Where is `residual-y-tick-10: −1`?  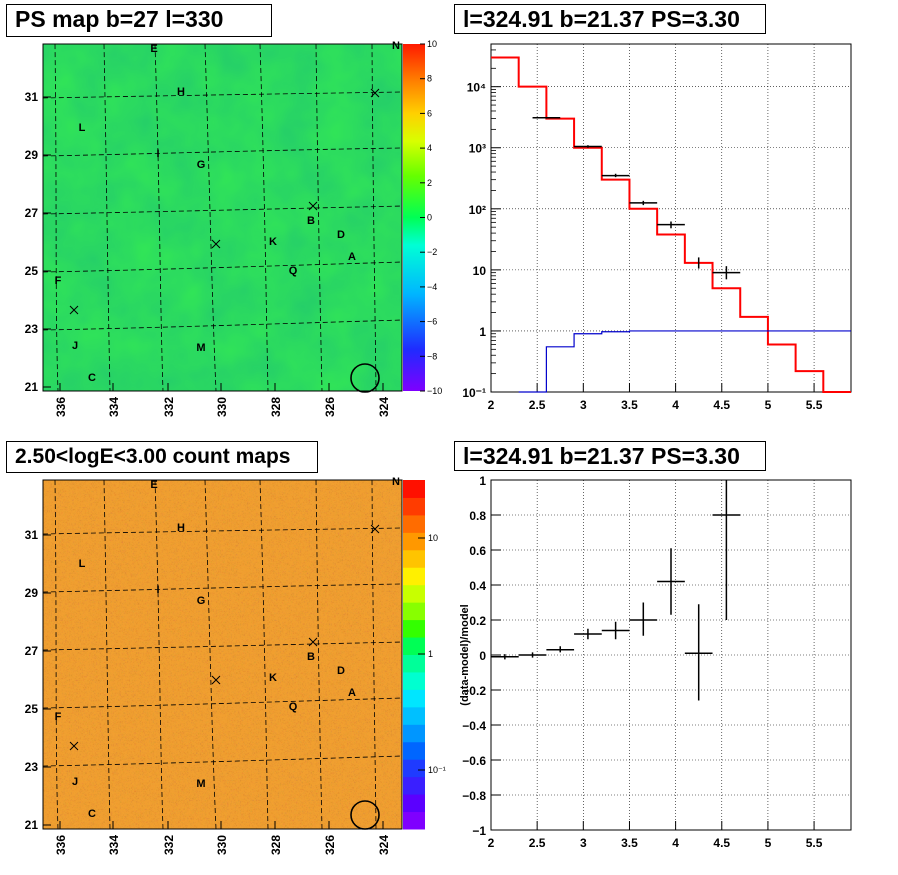 residual-y-tick-10: −1 is located at coordinates (479, 831).